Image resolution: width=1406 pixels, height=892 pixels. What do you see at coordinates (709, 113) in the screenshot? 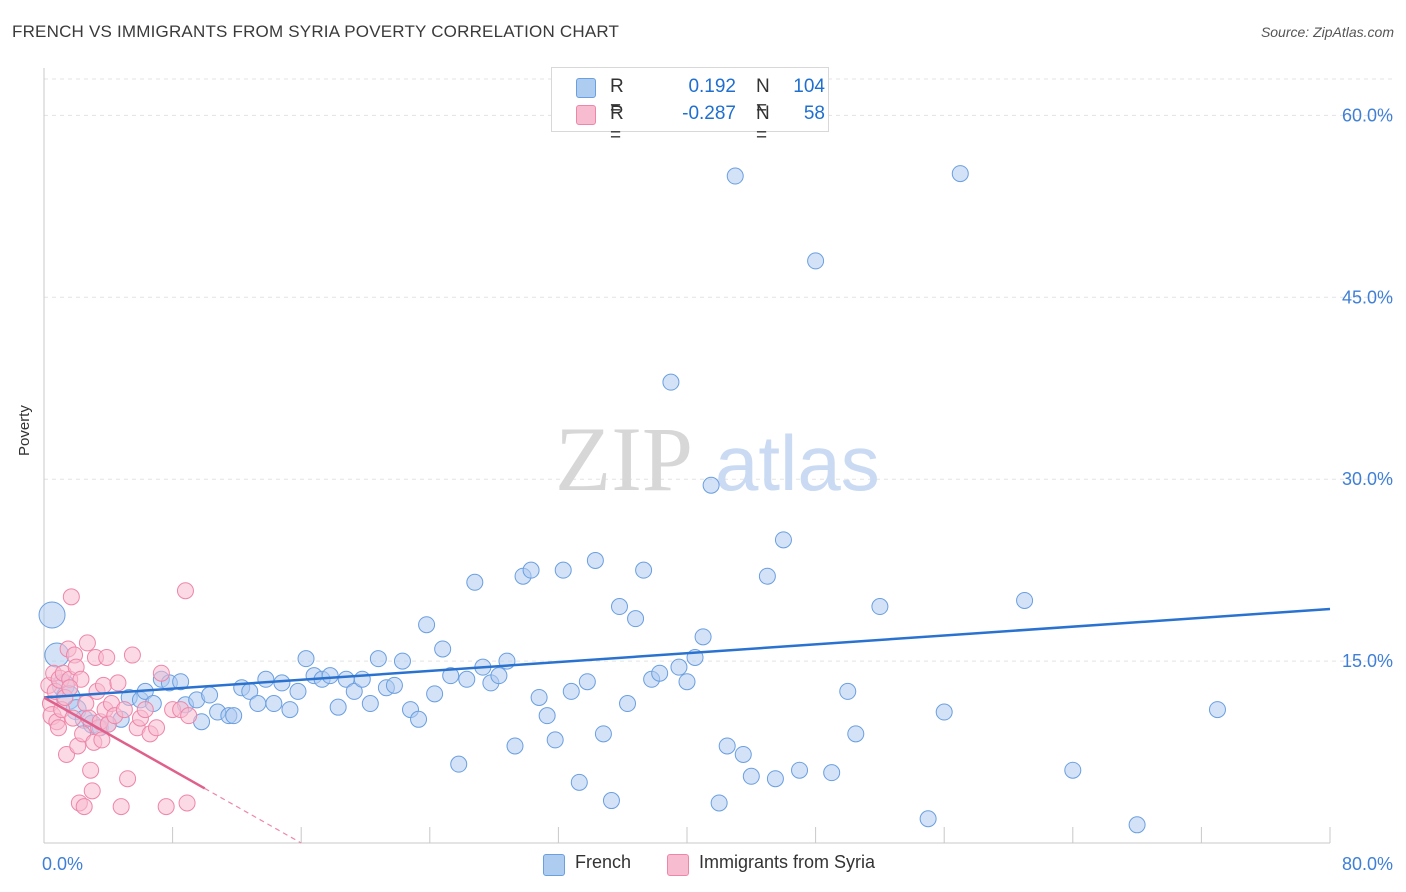
I see `r-value: -0.287` at bounding box center [709, 113].